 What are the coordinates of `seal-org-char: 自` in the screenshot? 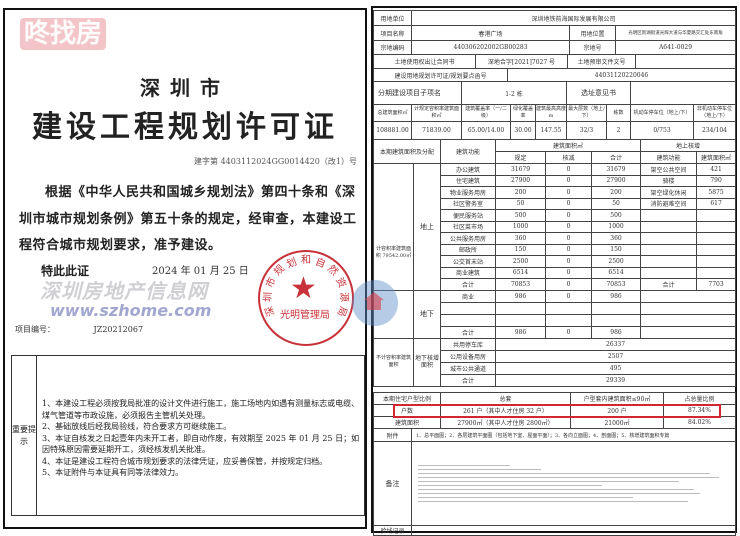 It's located at (320, 263).